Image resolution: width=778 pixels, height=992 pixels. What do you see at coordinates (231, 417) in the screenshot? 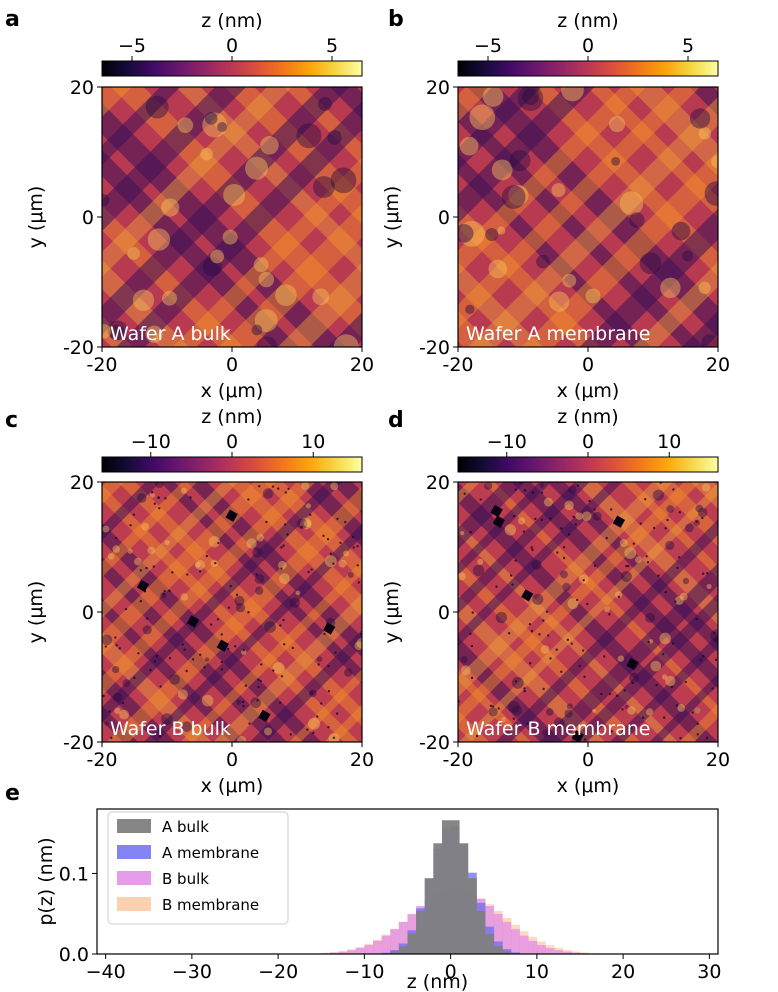
I see `colorbar-title: z (nm)` at bounding box center [231, 417].